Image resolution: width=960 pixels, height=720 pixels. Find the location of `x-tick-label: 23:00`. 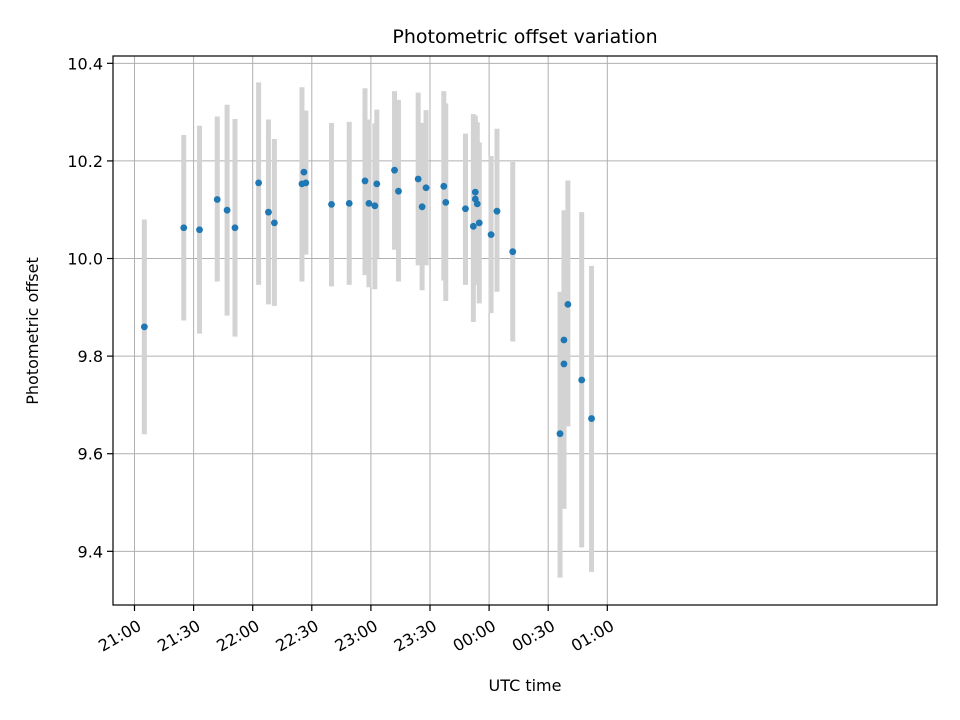

x-tick-label: 23:00 is located at coordinates (355, 636).